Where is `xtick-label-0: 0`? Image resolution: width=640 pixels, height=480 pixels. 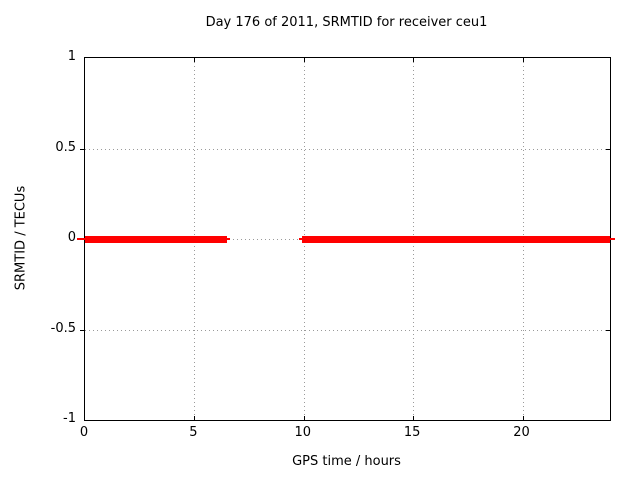
xtick-label-0: 0 is located at coordinates (84, 432).